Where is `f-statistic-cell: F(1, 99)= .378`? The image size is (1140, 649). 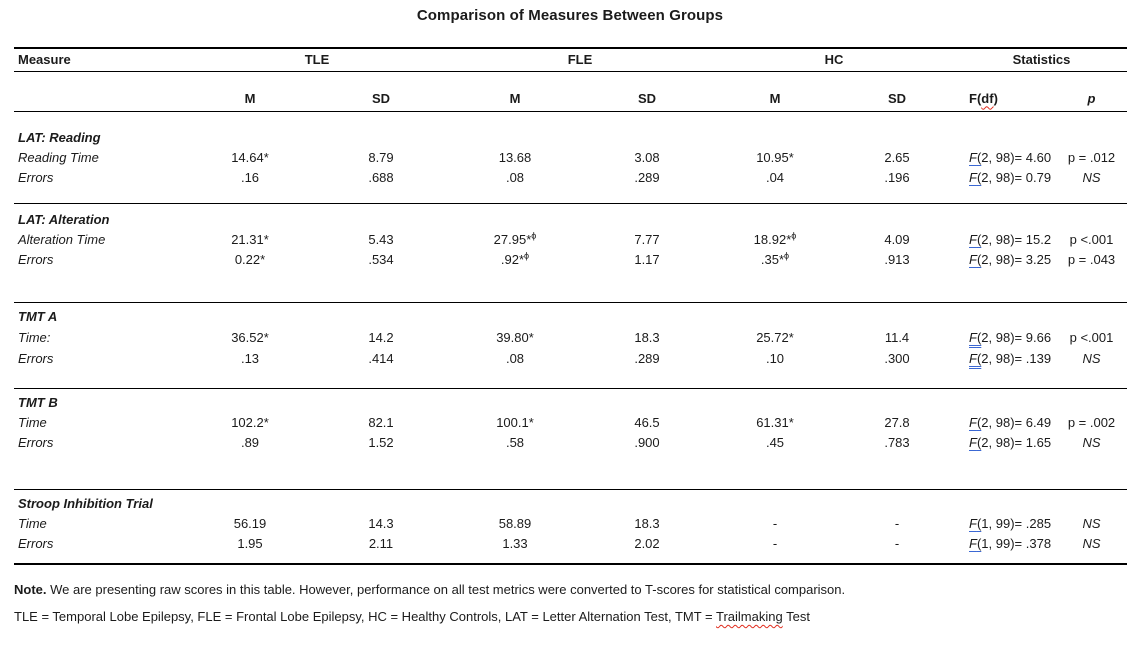 f-statistic-cell: F(1, 99)= .378 is located at coordinates (1010, 543).